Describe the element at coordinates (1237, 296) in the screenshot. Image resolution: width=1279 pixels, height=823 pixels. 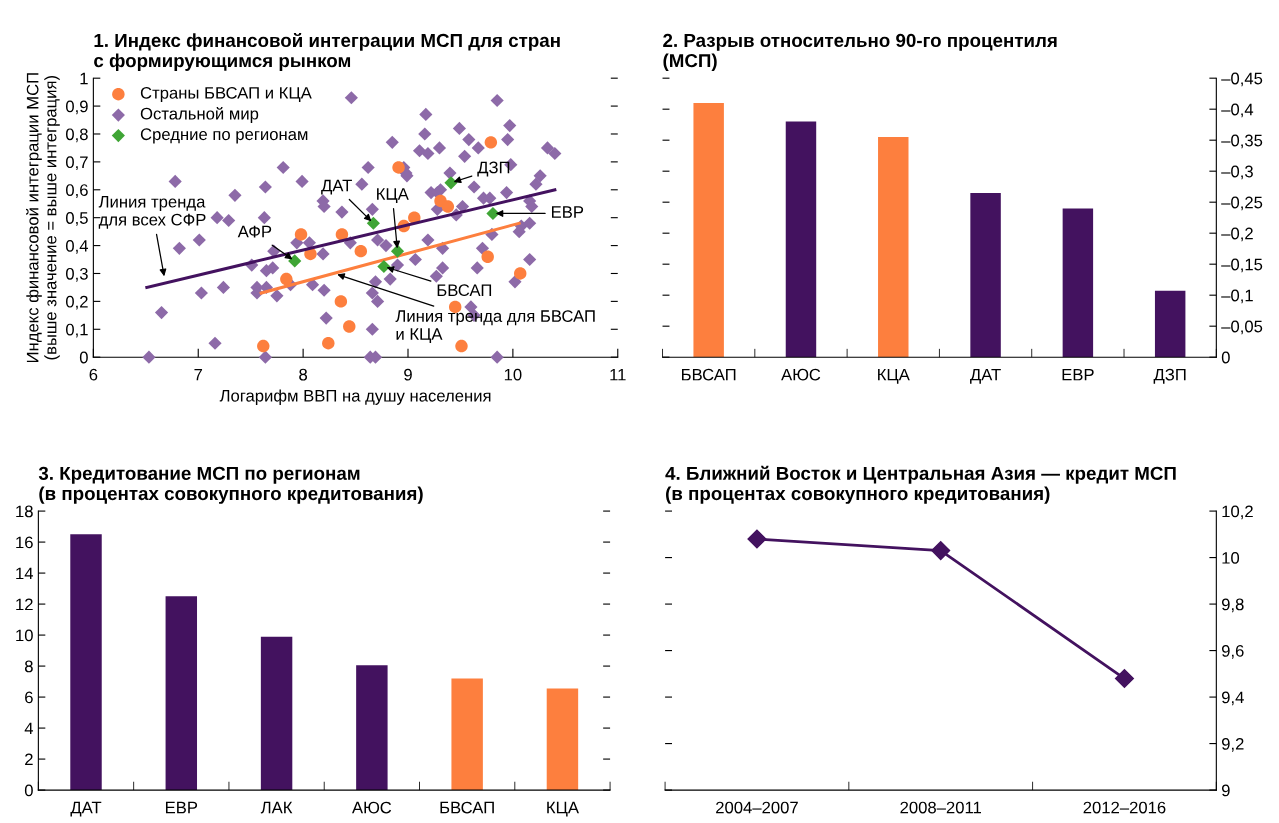
I see `y-tick-label: –0,1` at that location.